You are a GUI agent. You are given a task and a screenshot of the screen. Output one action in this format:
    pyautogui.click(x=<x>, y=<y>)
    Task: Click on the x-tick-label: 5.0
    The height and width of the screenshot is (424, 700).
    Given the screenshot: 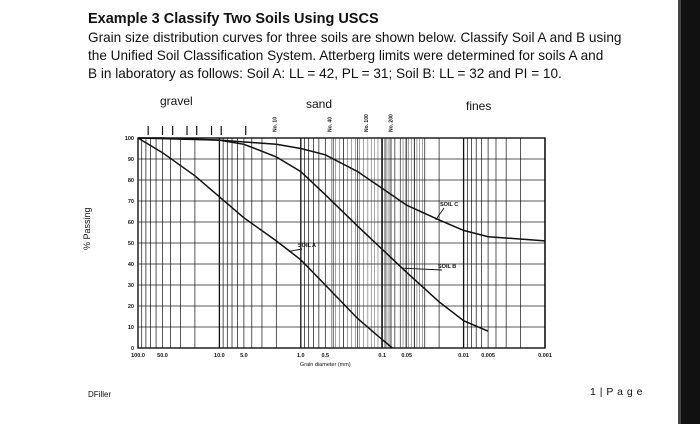 What is the action you would take?
    pyautogui.click(x=244, y=356)
    